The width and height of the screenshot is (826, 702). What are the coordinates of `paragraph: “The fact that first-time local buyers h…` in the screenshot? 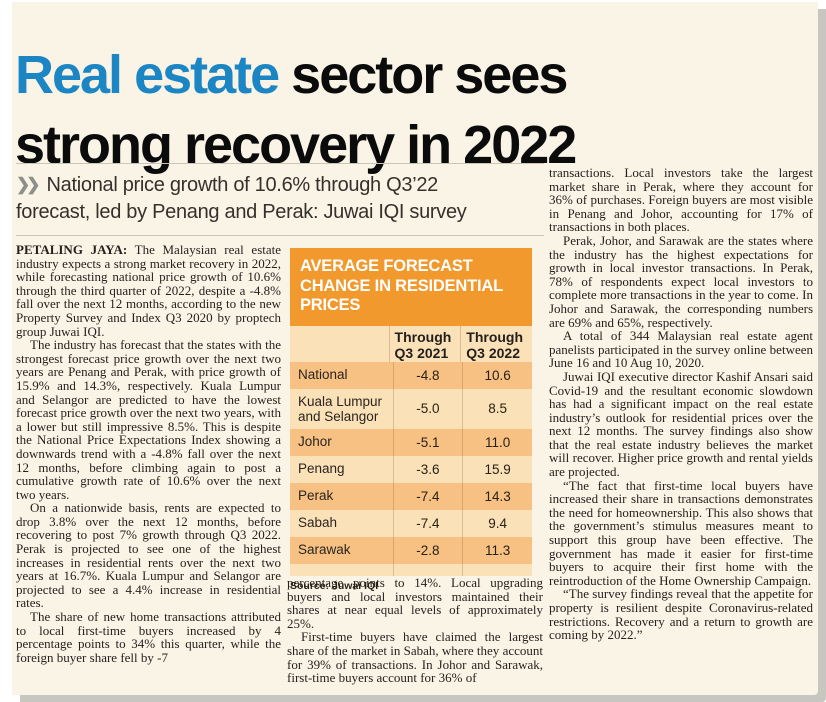 It's located at (681, 532).